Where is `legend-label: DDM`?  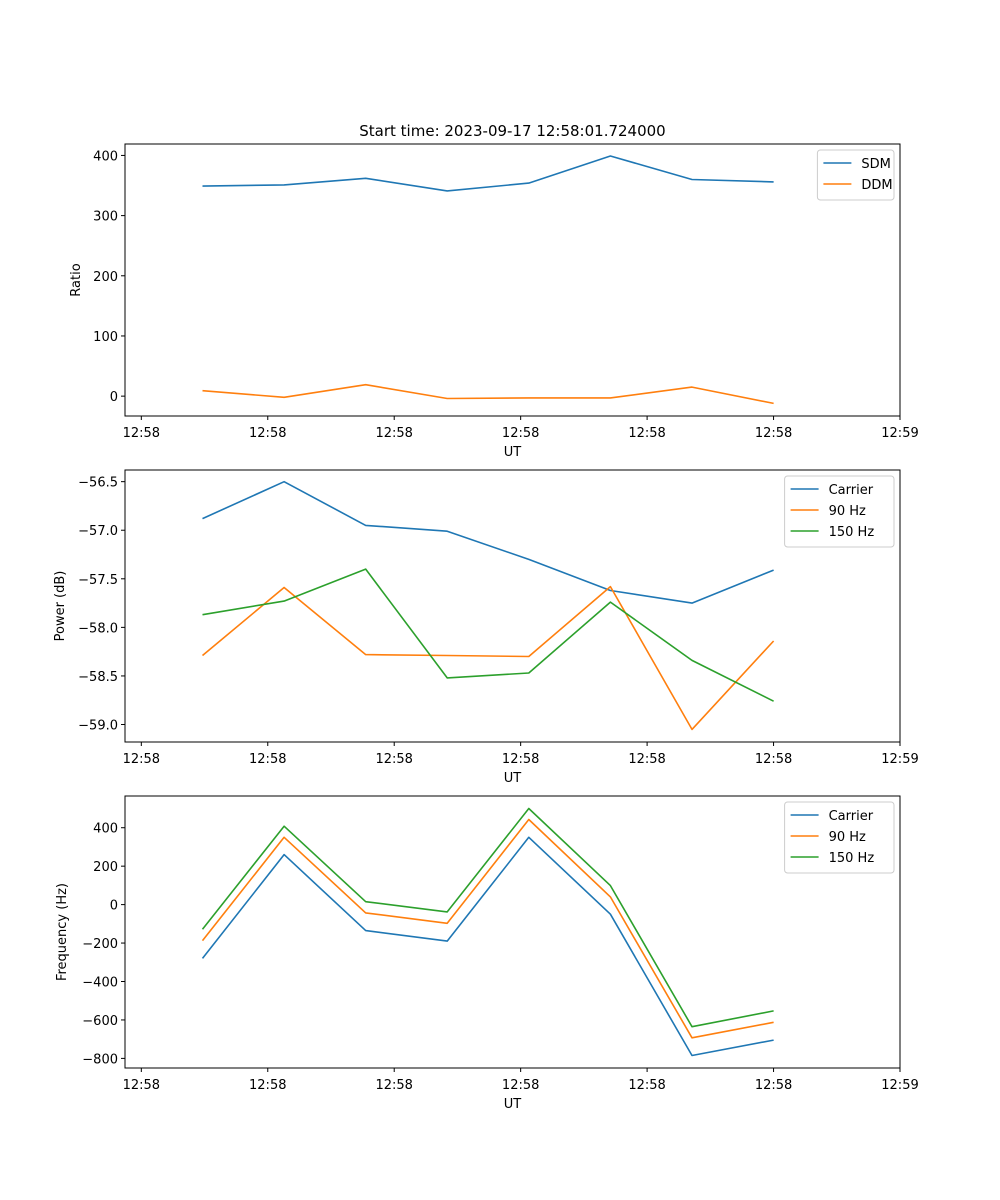 legend-label: DDM is located at coordinates (876, 185).